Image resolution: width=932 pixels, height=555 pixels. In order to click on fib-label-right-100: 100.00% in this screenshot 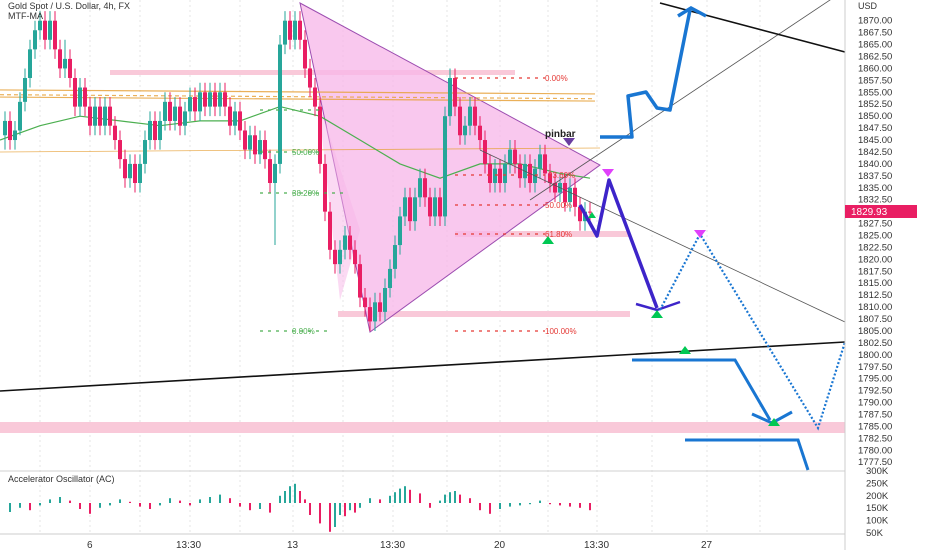, I will do `click(561, 331)`.